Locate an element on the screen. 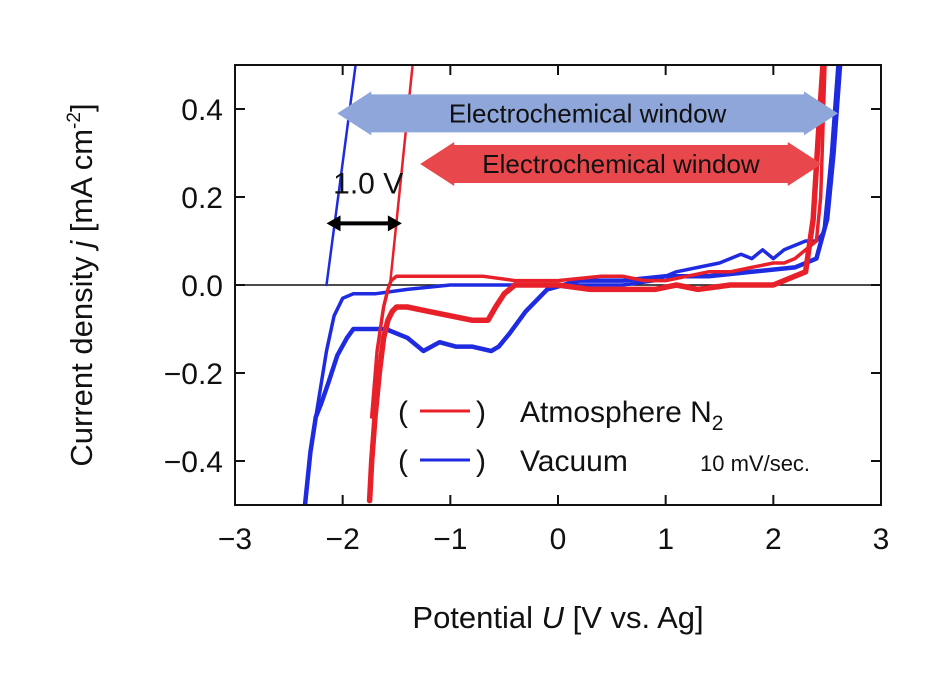 This screenshot has width=943, height=675. x-tick-label: 3 is located at coordinates (881, 539).